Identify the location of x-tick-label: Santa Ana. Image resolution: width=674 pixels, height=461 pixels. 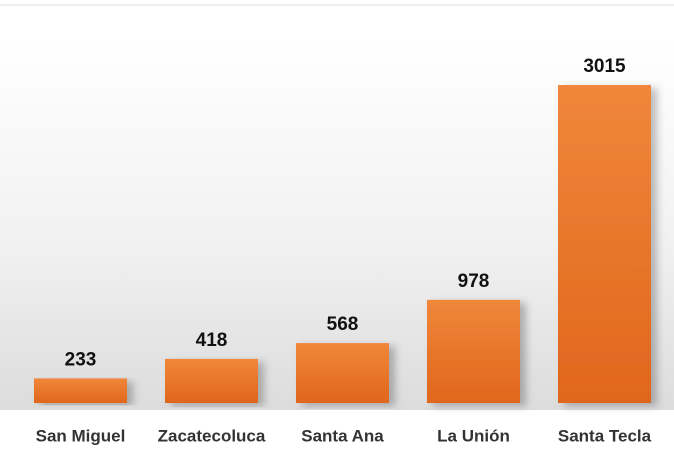
(342, 435).